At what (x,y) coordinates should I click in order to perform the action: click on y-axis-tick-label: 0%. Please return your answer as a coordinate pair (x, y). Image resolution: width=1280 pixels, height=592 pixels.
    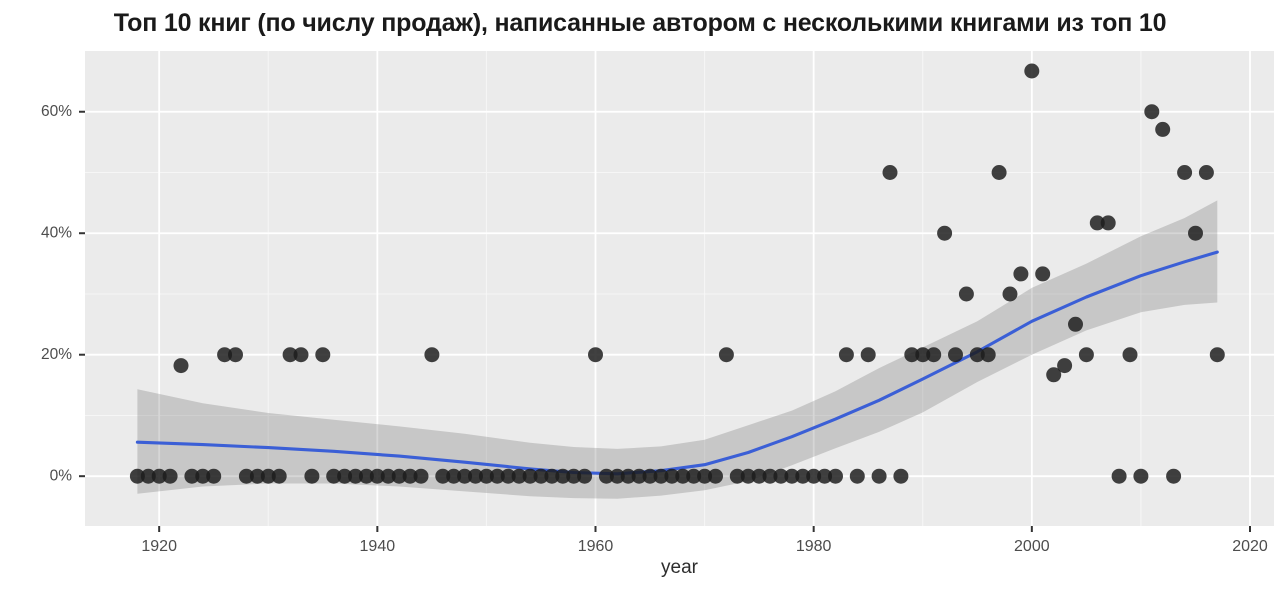
    Looking at the image, I should click on (61, 476).